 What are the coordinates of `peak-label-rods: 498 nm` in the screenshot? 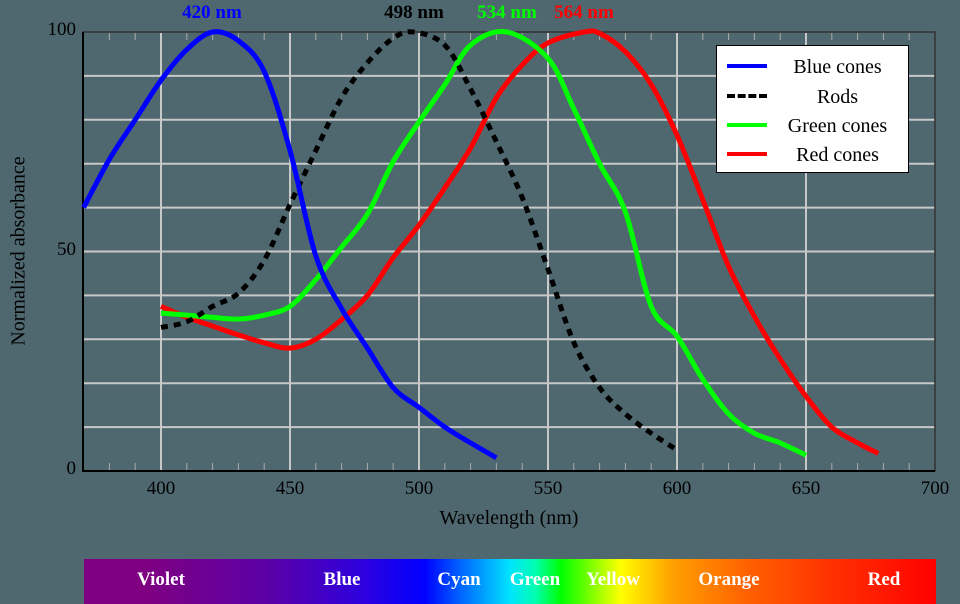 It's located at (414, 12).